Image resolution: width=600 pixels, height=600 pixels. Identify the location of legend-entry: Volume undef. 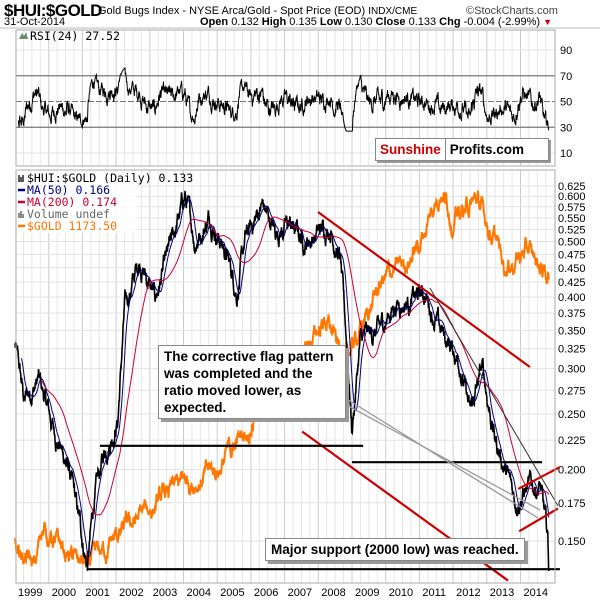
(68, 214).